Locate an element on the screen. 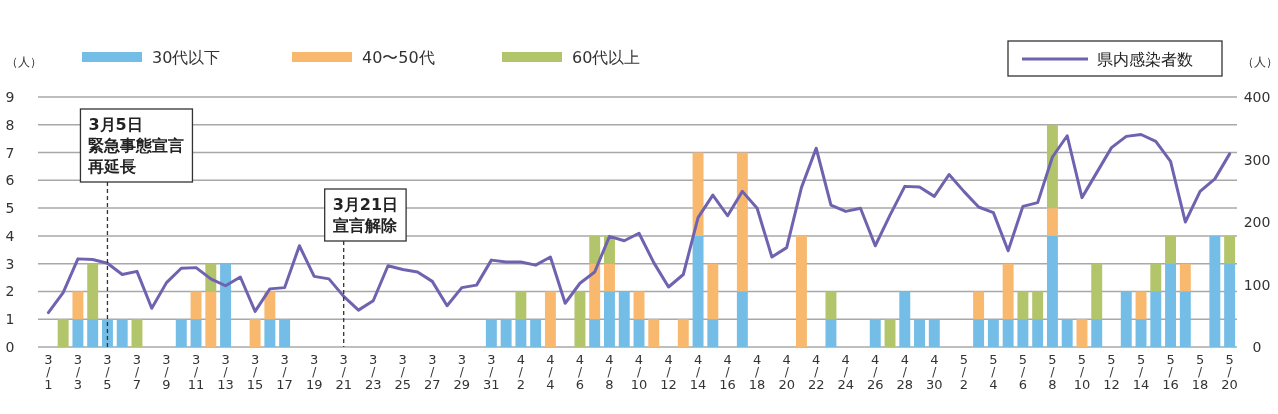 Image resolution: width=1278 pixels, height=414 pixels. x-tick-label: 3 / 13 is located at coordinates (225, 372).